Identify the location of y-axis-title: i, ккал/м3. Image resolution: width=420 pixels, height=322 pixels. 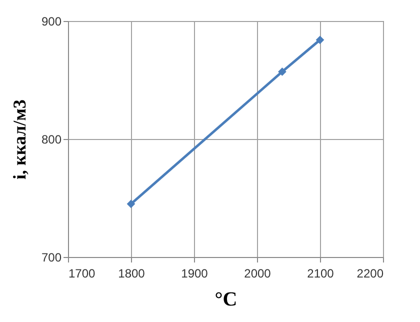
(19, 140).